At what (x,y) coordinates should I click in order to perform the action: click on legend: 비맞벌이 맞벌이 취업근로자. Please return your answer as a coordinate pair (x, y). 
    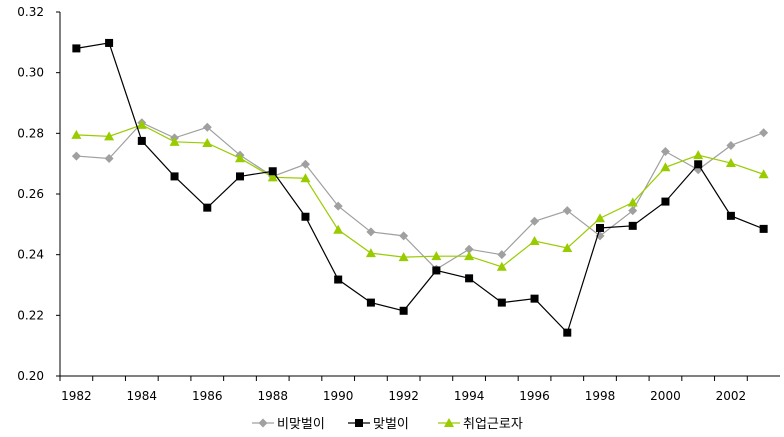
    Looking at the image, I should click on (387, 424).